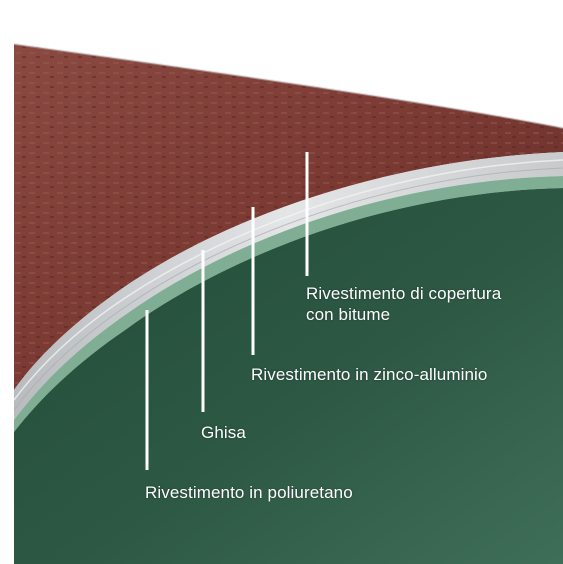  What do you see at coordinates (404, 293) in the screenshot?
I see `label-bitumen-line1: Rivestimento di copertura` at bounding box center [404, 293].